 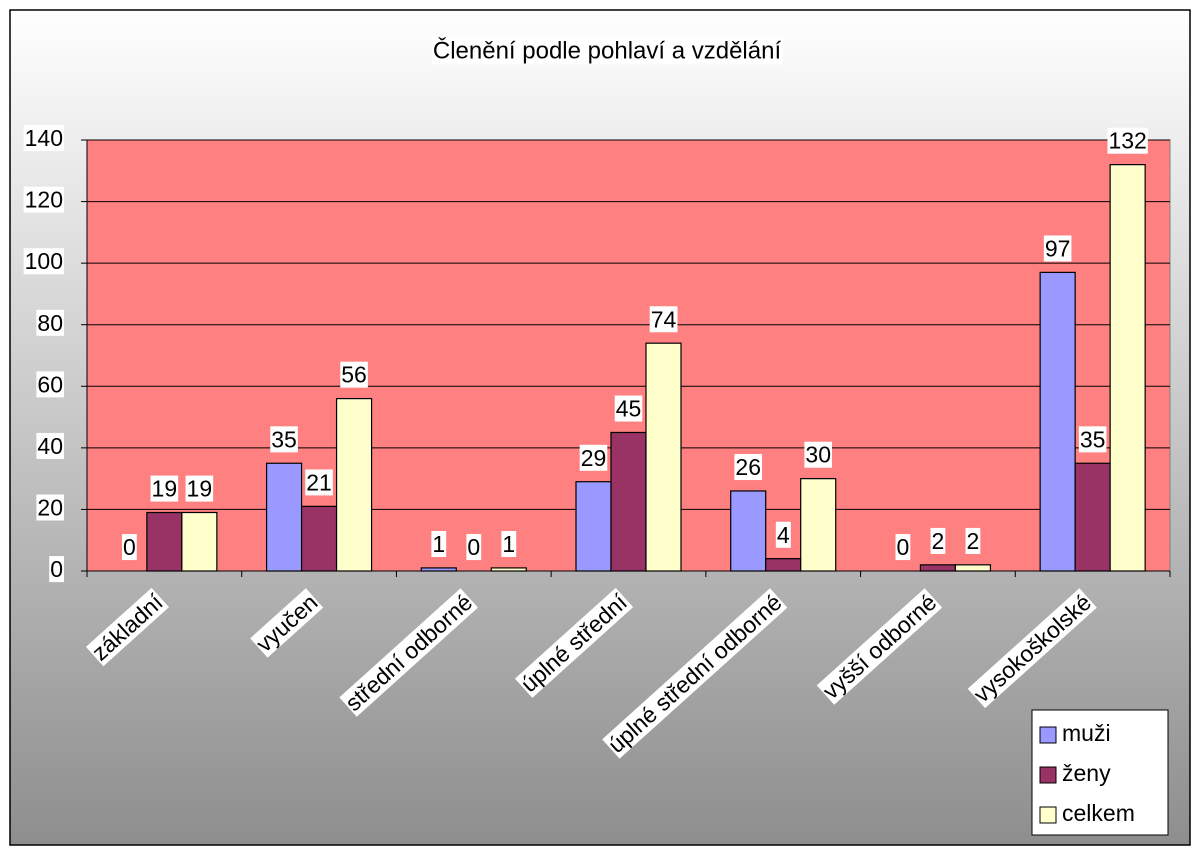 I want to click on data-label: 56, so click(x=354, y=375).